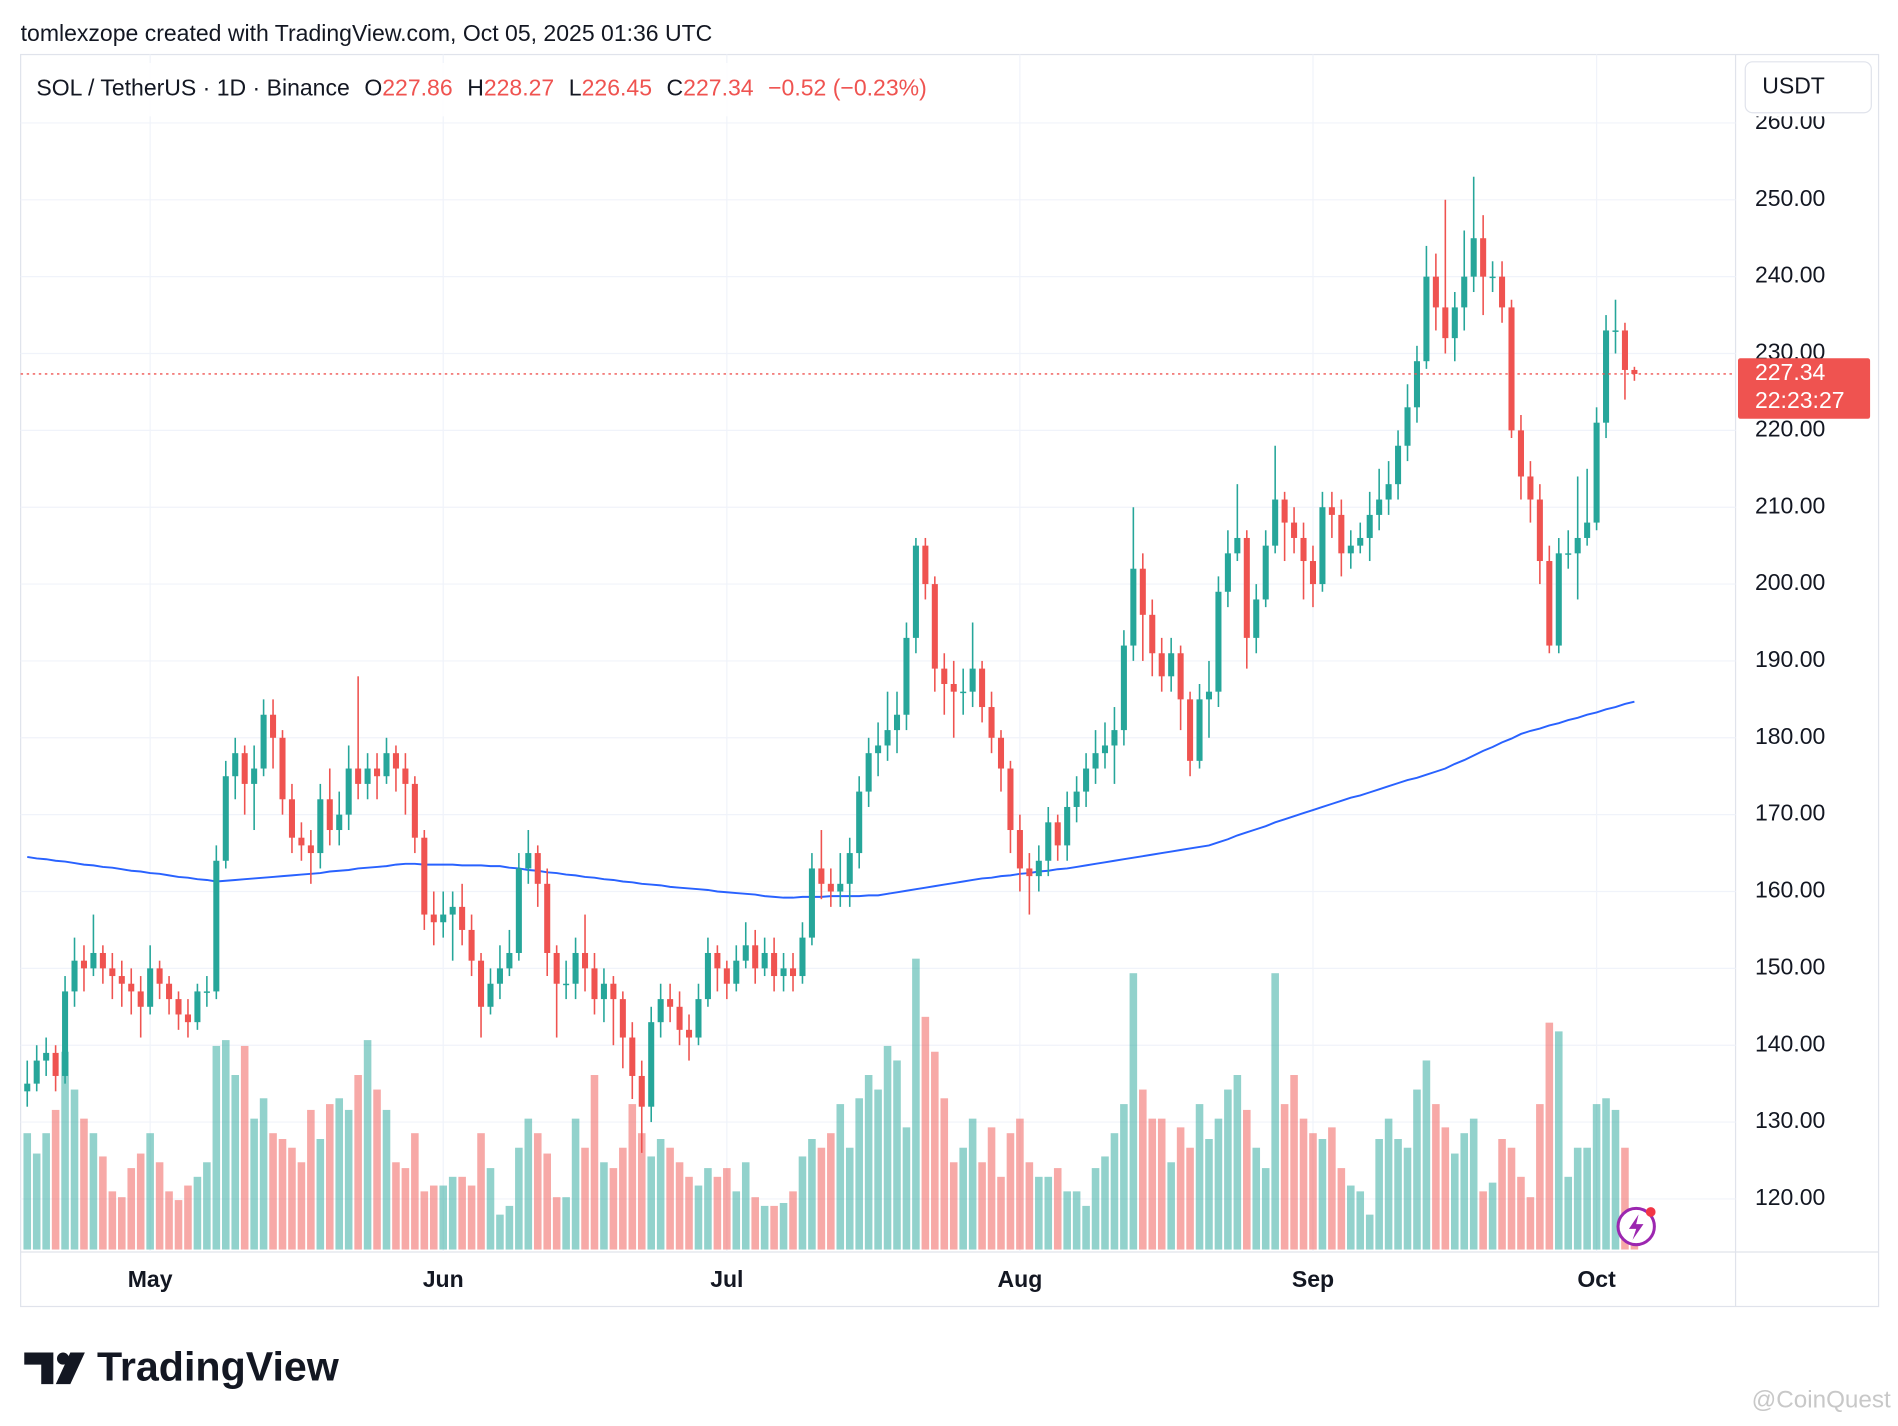  What do you see at coordinates (1790, 275) in the screenshot?
I see `y-tick-label: 240.00` at bounding box center [1790, 275].